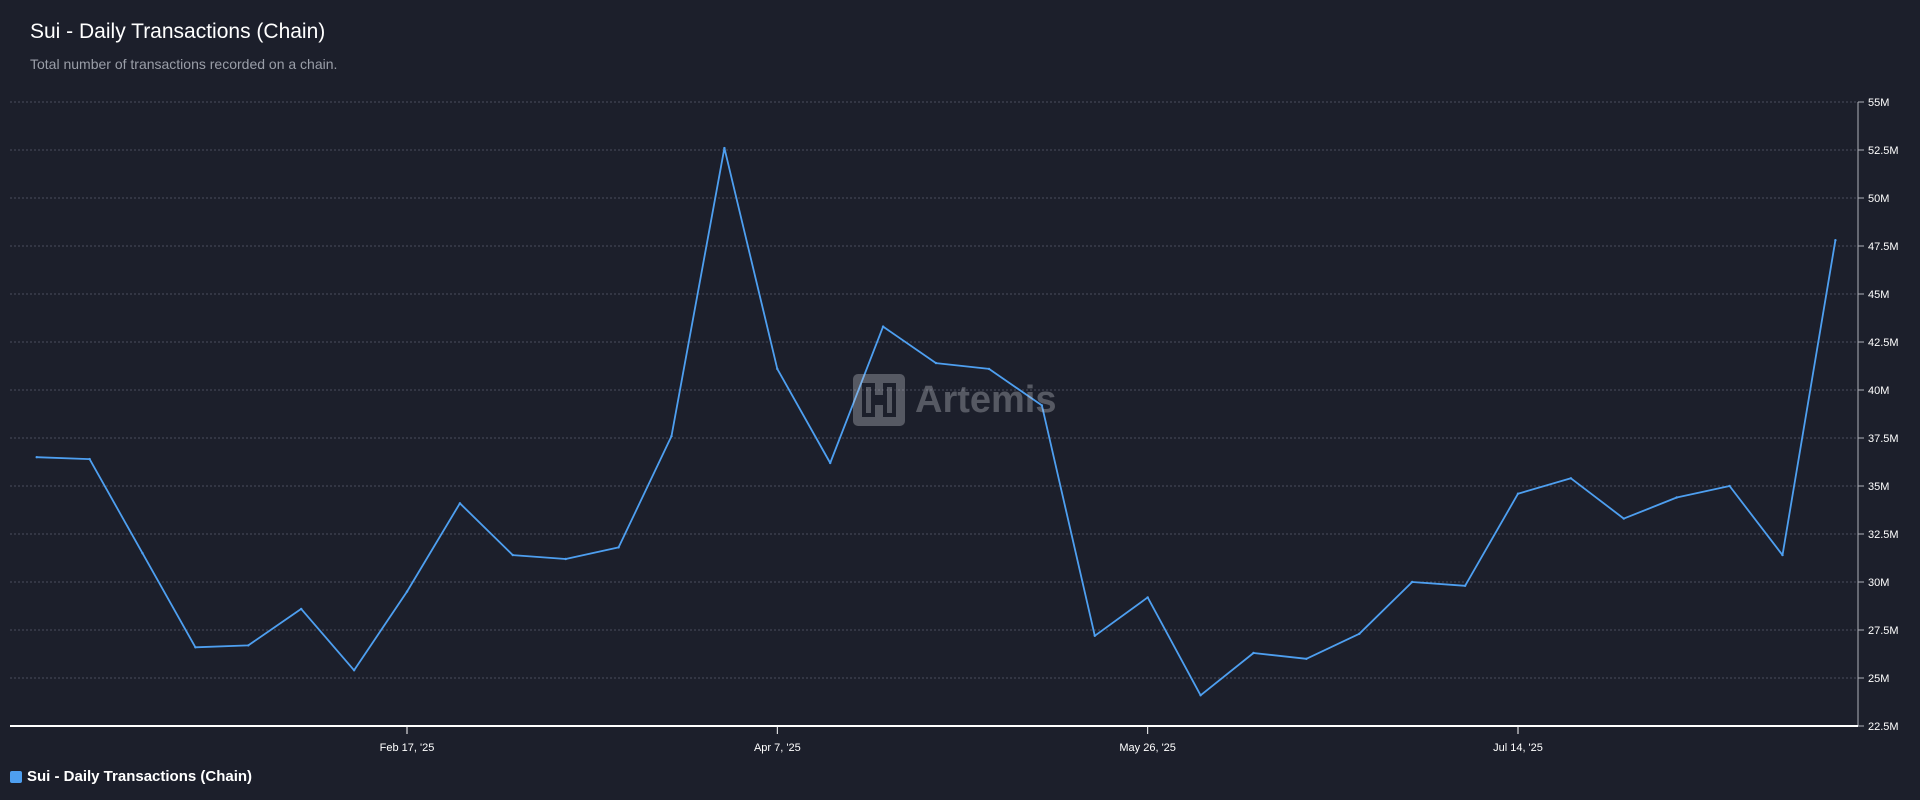 The image size is (1920, 800). I want to click on artemis-logo-icon, so click(879, 400).